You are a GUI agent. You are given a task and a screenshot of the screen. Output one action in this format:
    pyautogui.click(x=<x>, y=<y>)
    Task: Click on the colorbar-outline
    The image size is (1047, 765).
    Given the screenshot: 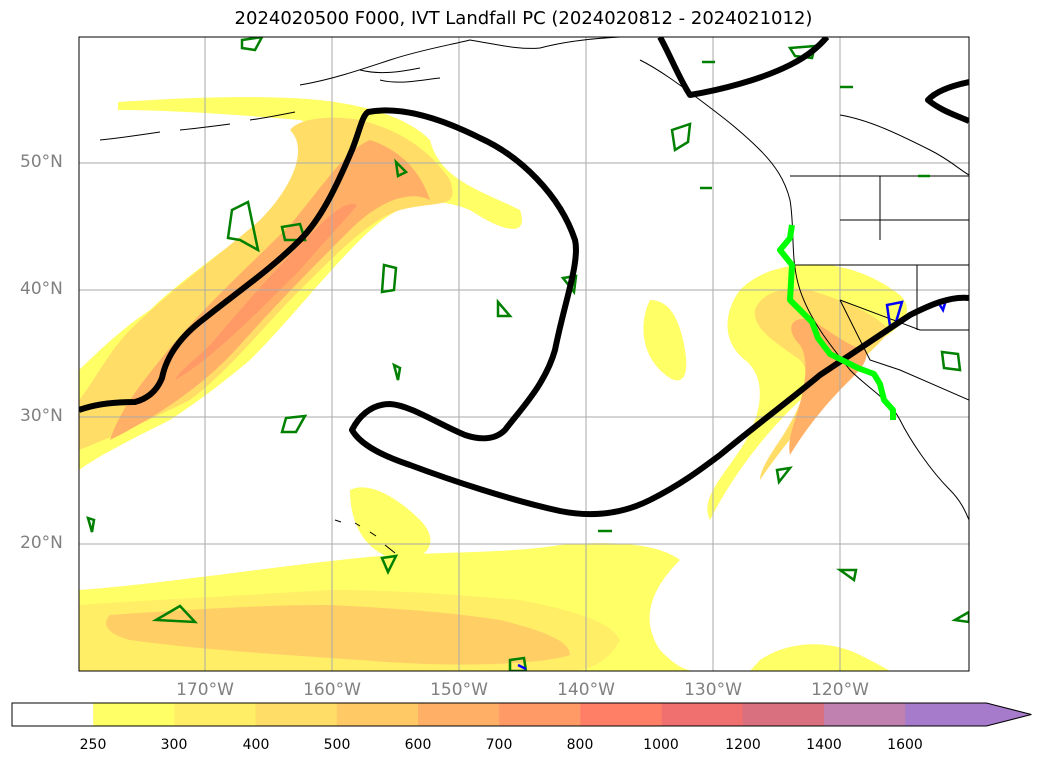 What is the action you would take?
    pyautogui.click(x=521, y=714)
    